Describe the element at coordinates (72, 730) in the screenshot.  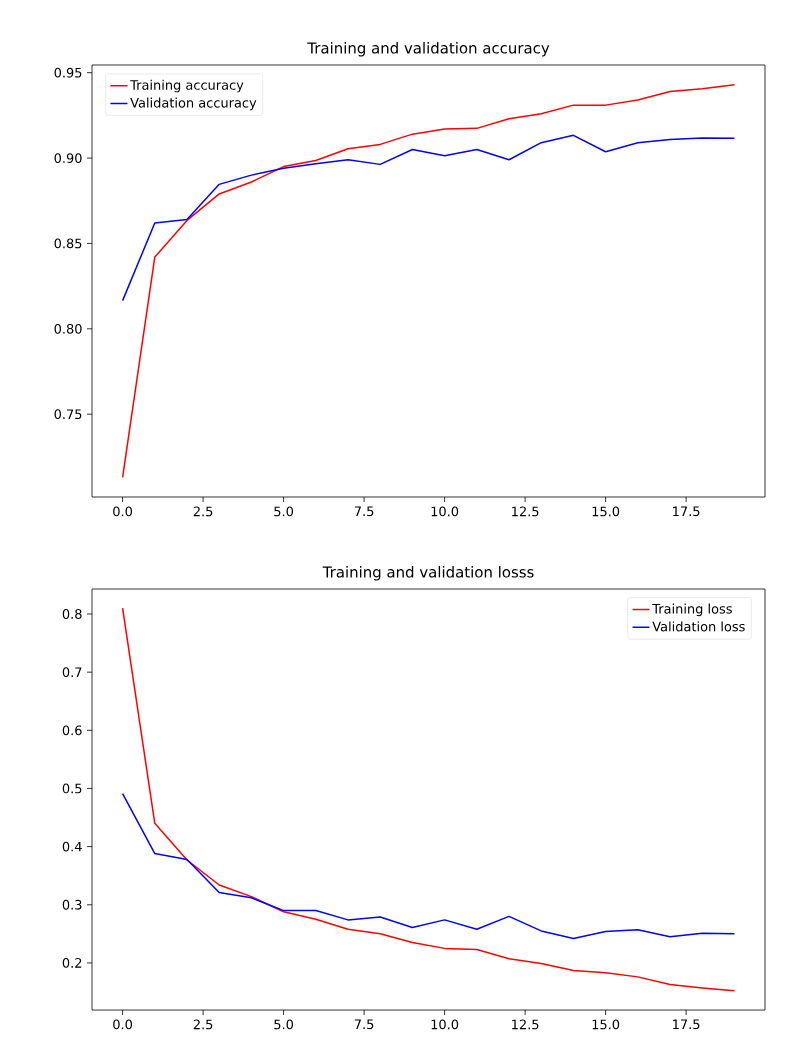
I see `y-tick-label: 0.6` at that location.